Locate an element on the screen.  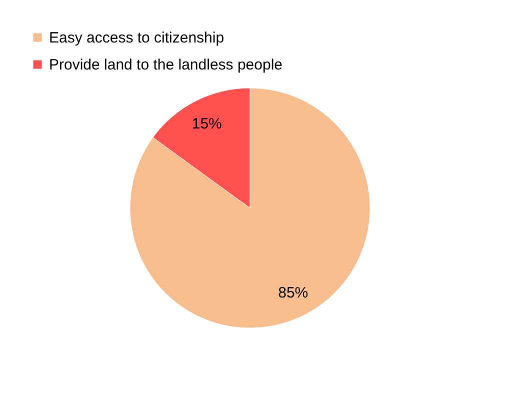
legend-label: Easy access to citizenship is located at coordinates (136, 38).